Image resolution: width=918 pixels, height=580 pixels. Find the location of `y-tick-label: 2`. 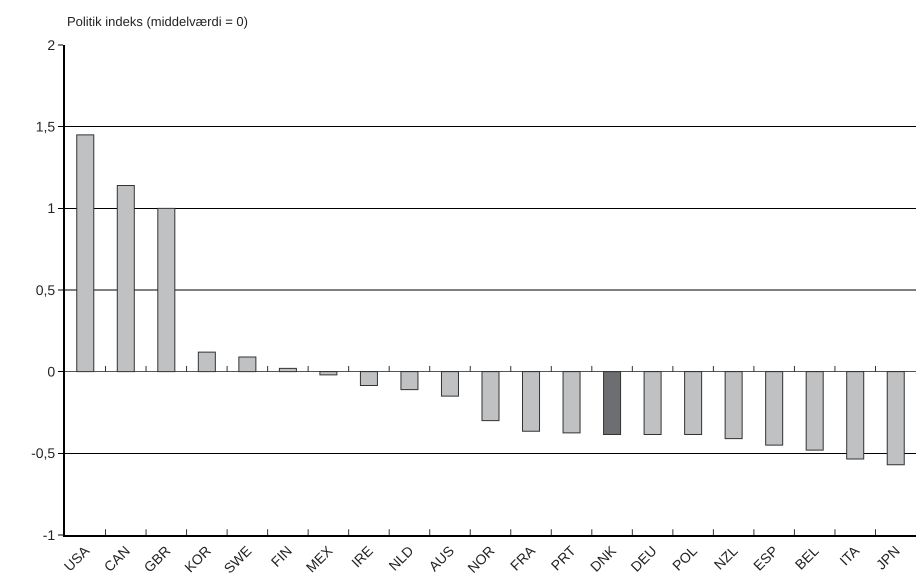

y-tick-label: 2 is located at coordinates (51, 44).